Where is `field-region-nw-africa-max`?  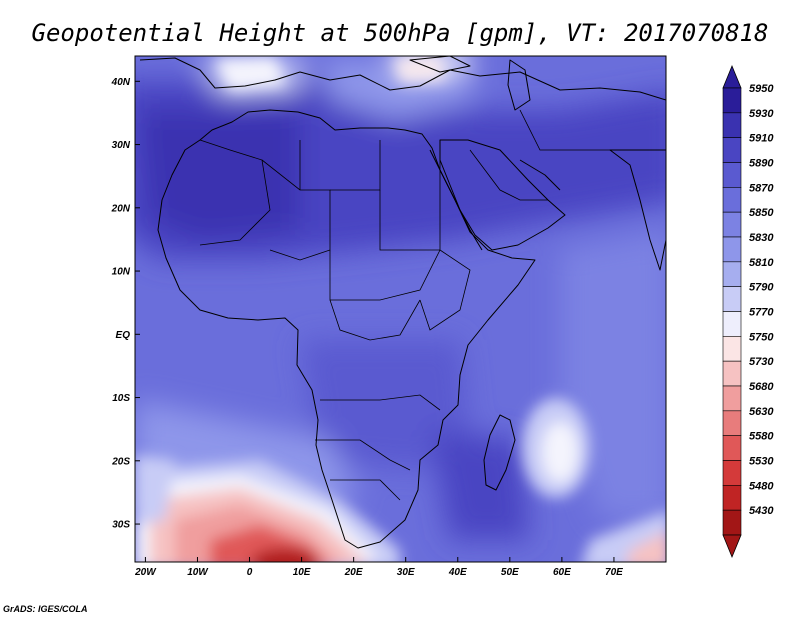
field-region-nw-africa-max is located at coordinates (220, 175).